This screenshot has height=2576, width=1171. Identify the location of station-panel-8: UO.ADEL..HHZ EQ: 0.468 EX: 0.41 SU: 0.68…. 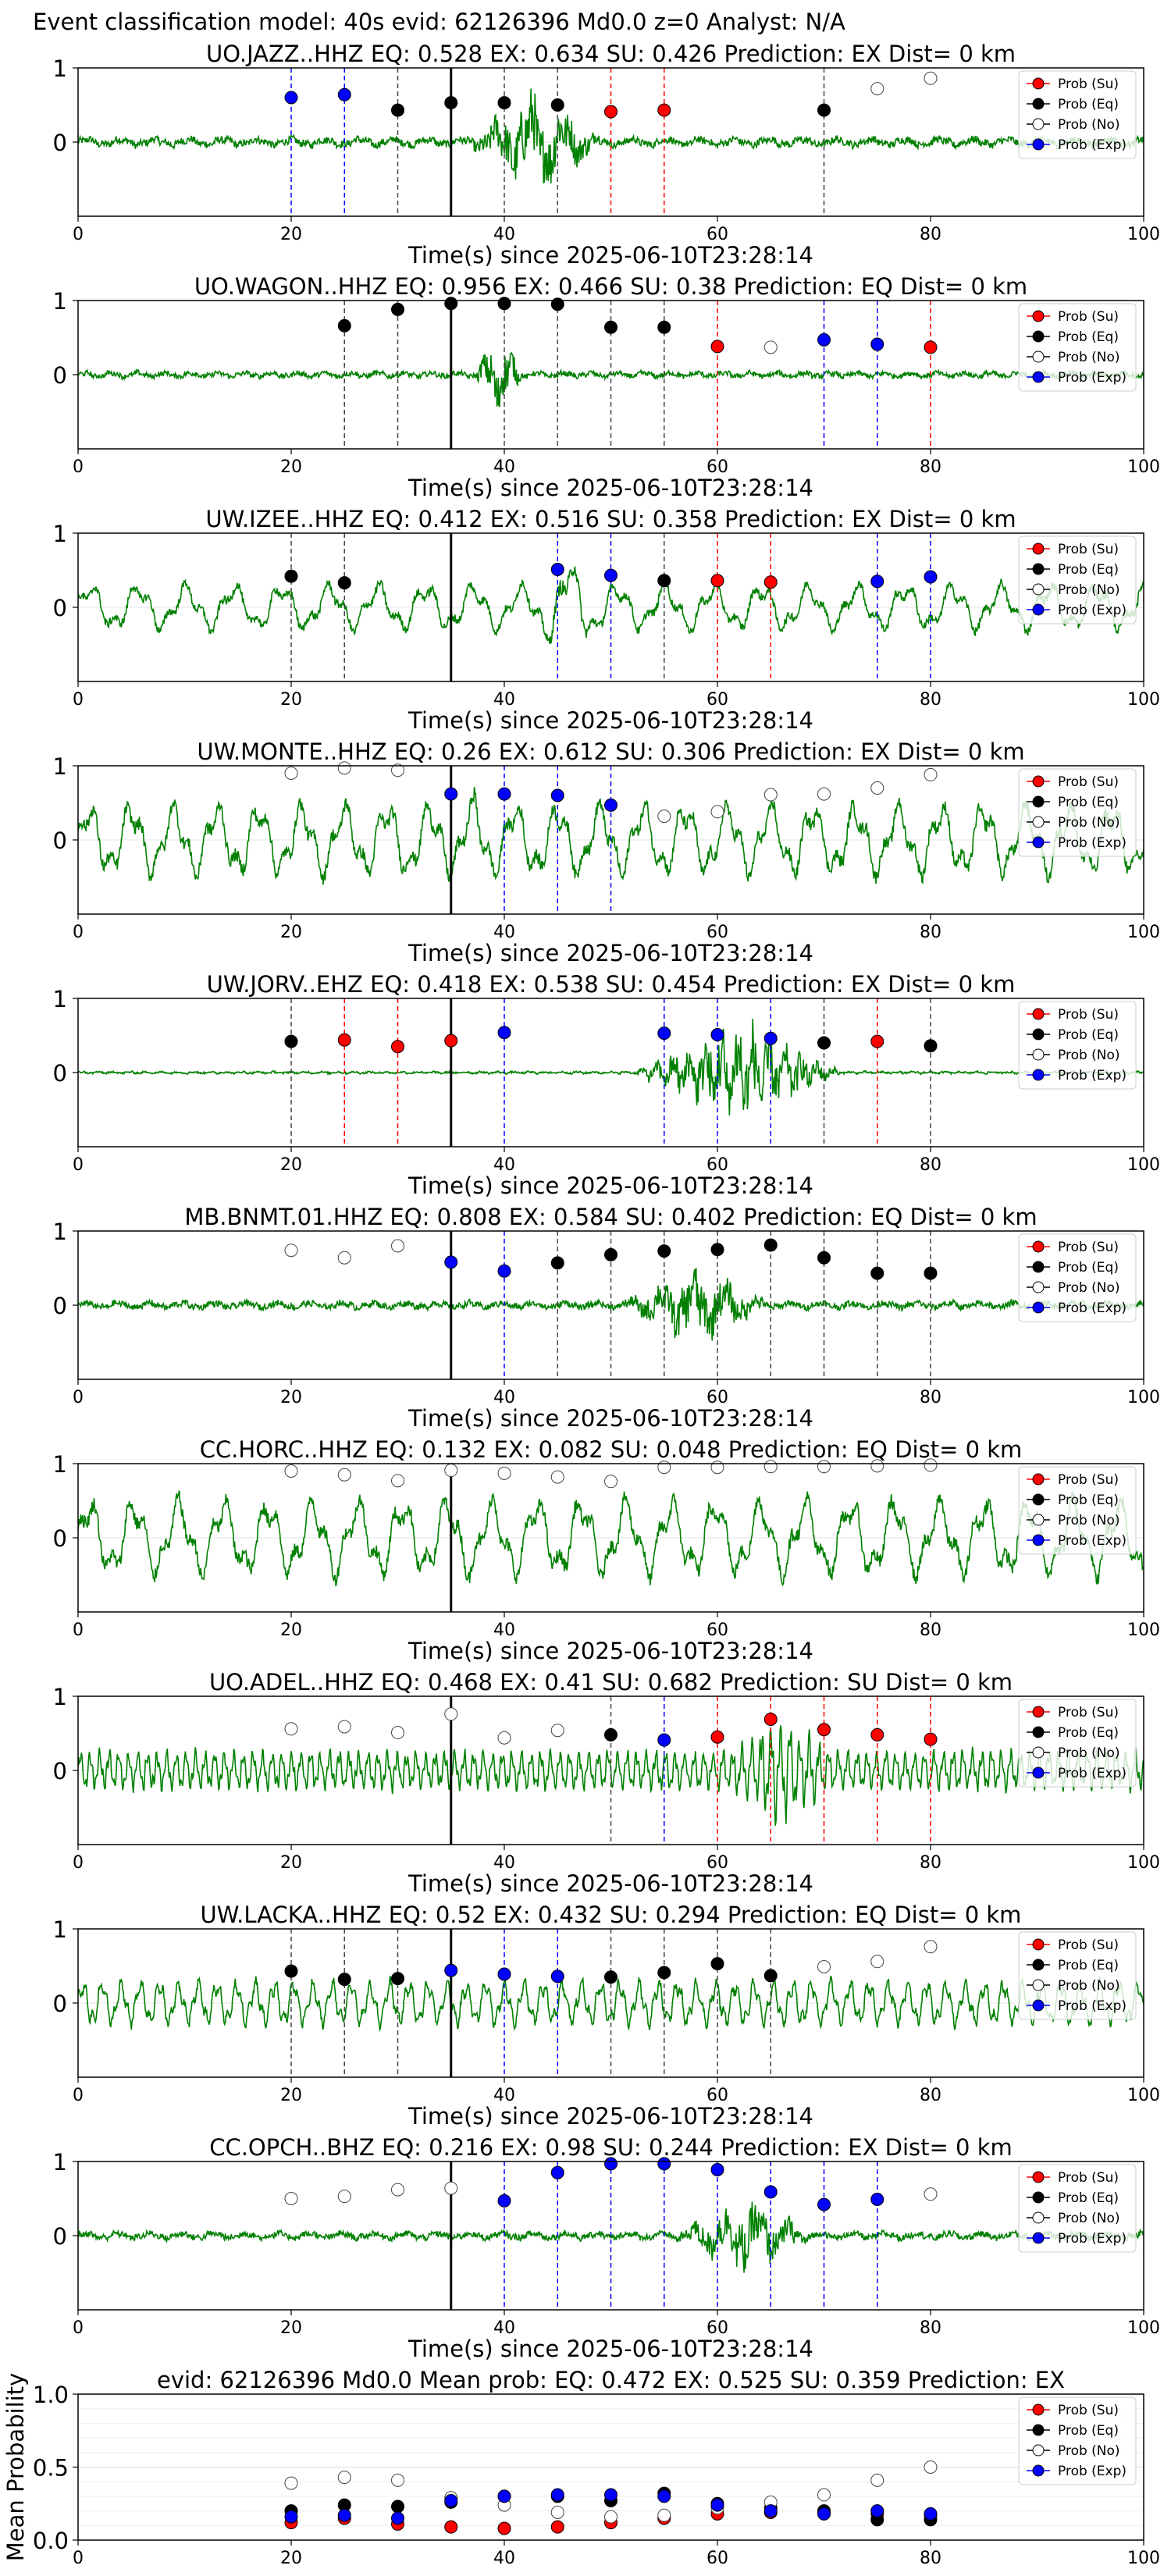
(606, 1783).